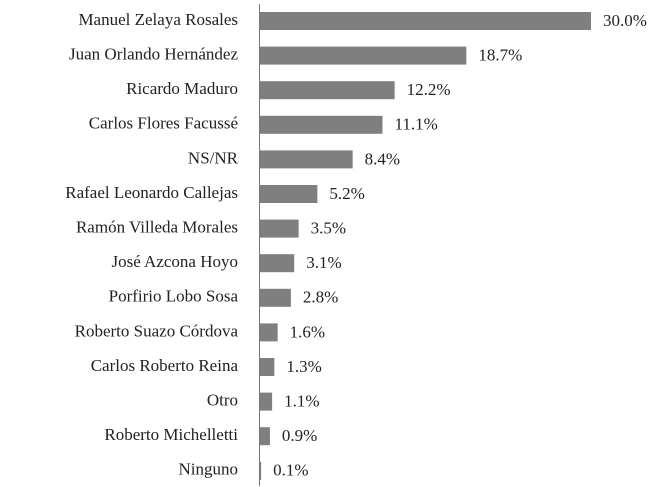 This screenshot has width=662, height=487. What do you see at coordinates (163, 123) in the screenshot?
I see `category-label: Carlos Flores Facussé` at bounding box center [163, 123].